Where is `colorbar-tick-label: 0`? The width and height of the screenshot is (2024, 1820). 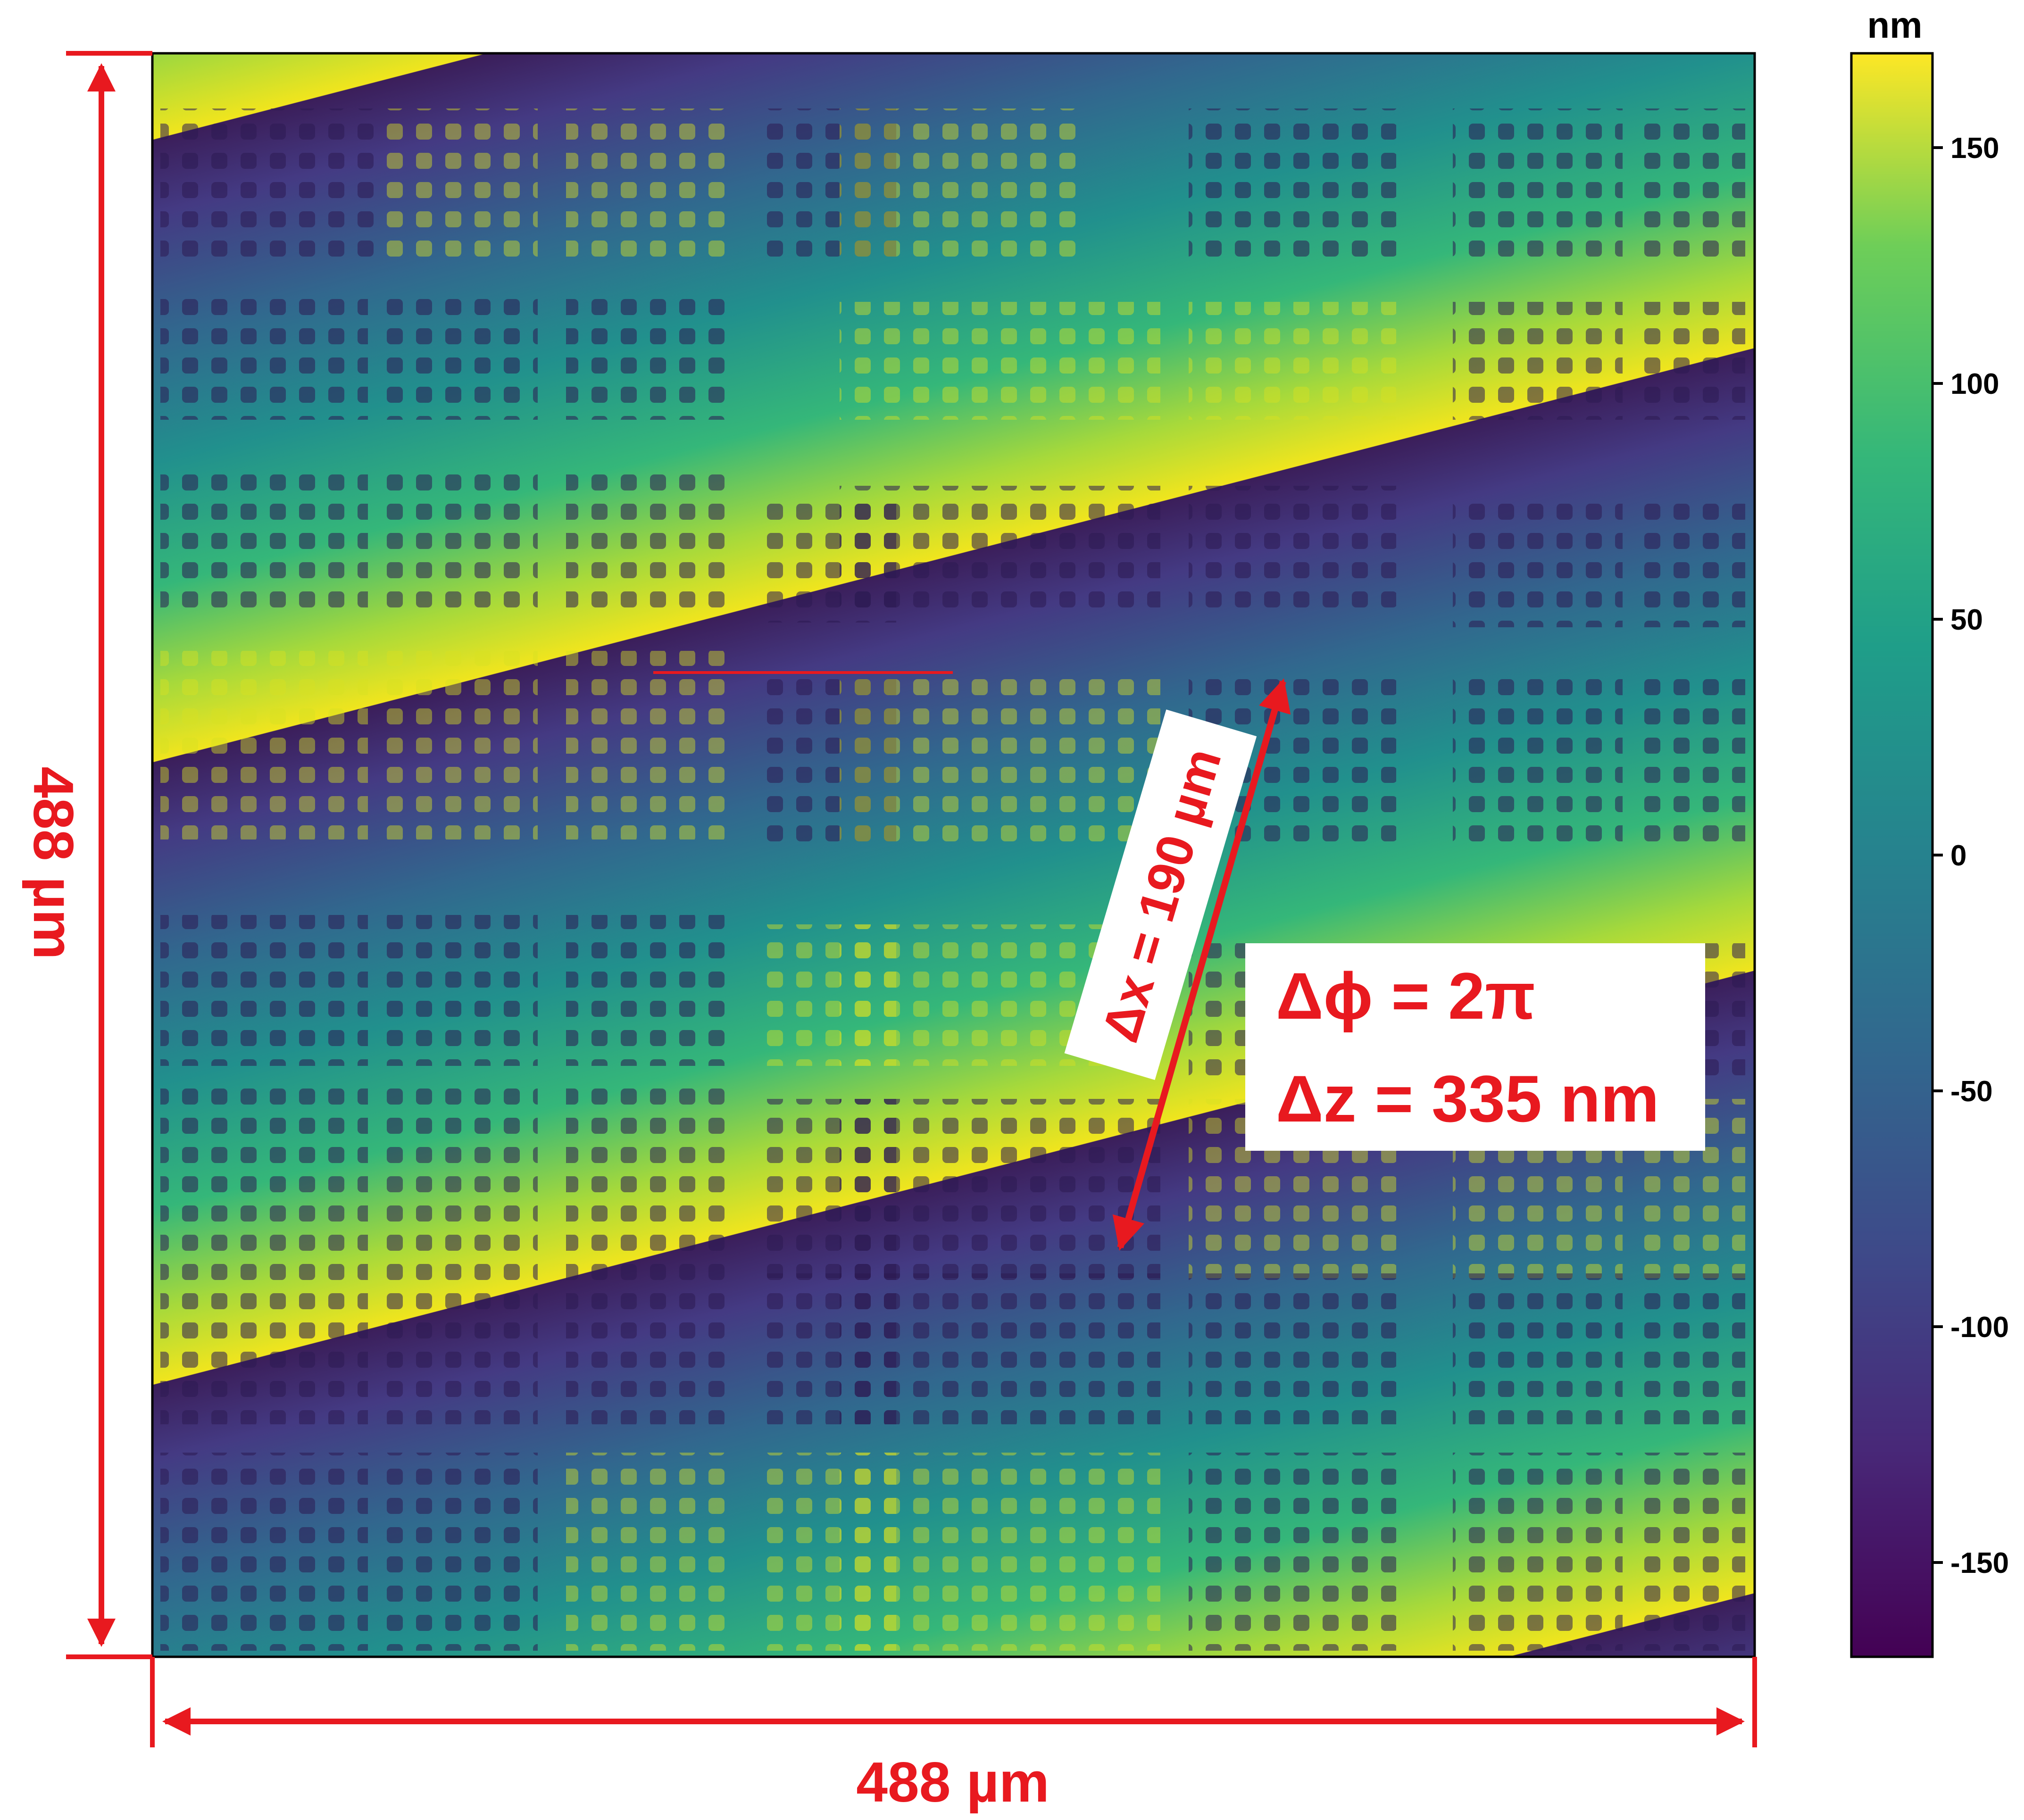
colorbar-tick-label: 0 is located at coordinates (1958, 855).